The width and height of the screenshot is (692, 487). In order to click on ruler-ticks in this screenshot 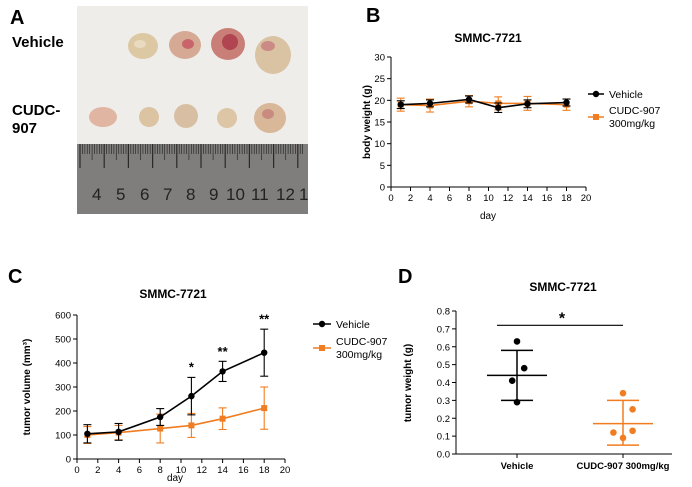, I will do `click(191, 156)`.